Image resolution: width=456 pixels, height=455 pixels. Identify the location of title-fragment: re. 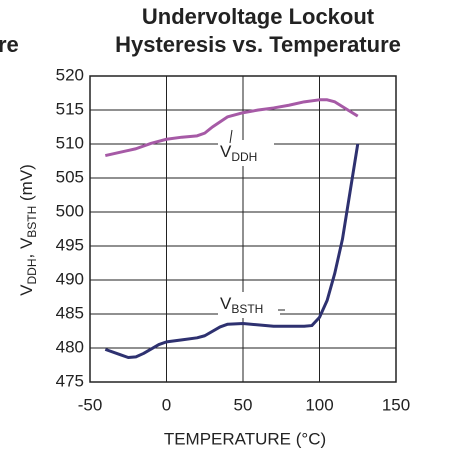
(9, 44).